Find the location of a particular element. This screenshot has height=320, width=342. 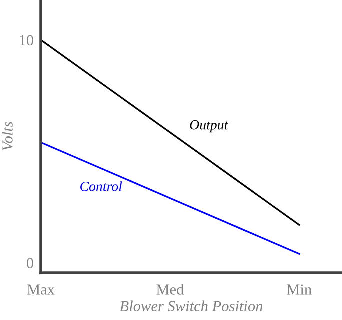

y-axis-title: Volts is located at coordinates (7, 136).